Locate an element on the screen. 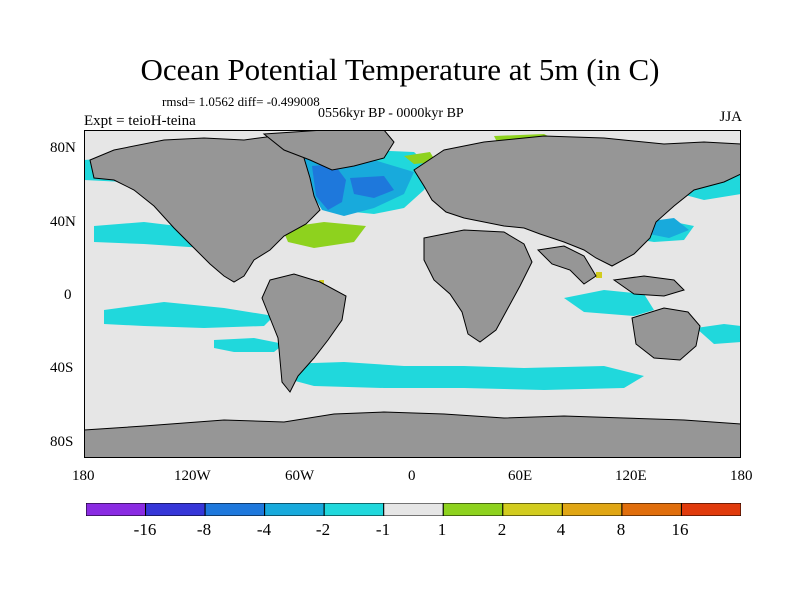  maritime-continent is located at coordinates (648, 286).